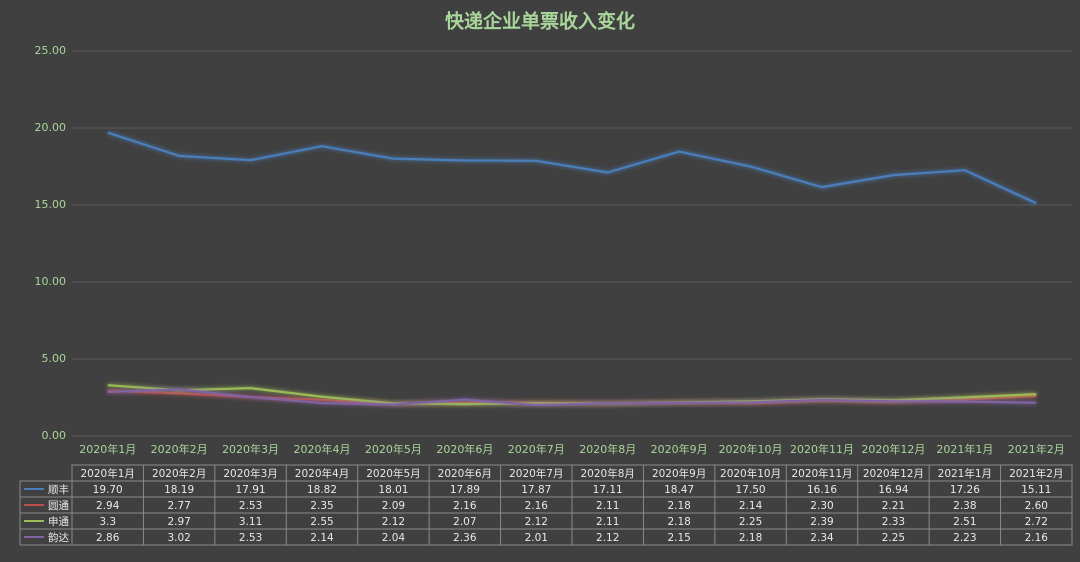 The height and width of the screenshot is (562, 1080). Describe the element at coordinates (464, 449) in the screenshot. I see `x-tick-label: 2020年6月` at that location.